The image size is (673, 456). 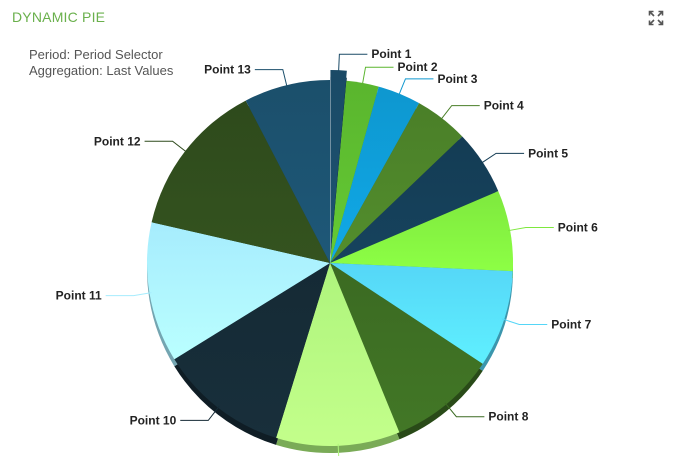 What do you see at coordinates (508, 417) in the screenshot?
I see `slice-label: Point 8` at bounding box center [508, 417].